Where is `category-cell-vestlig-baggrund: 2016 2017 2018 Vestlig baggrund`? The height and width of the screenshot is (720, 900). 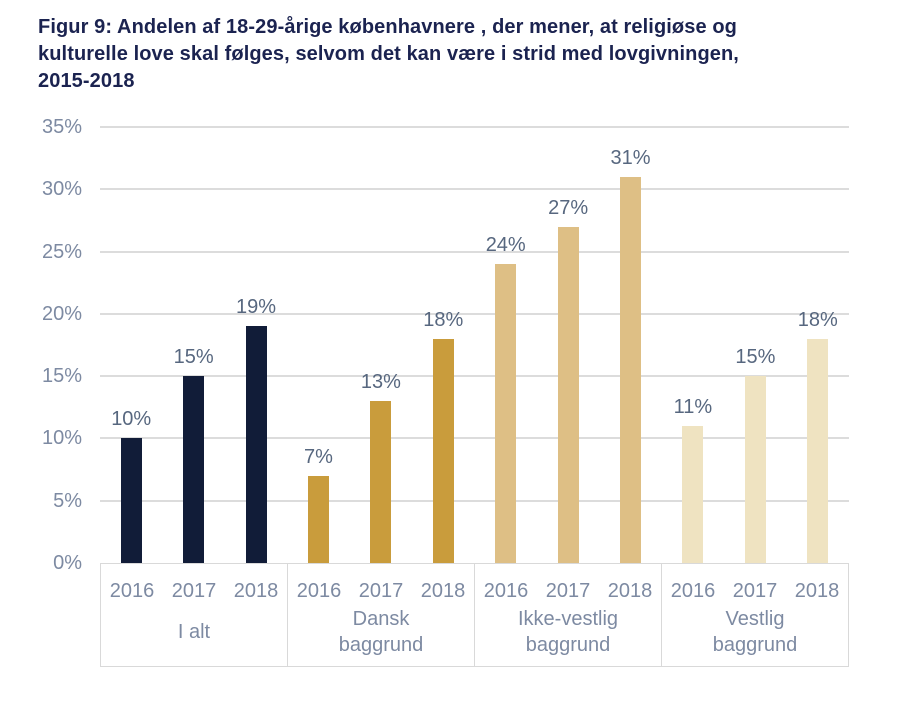 category-cell-vestlig-baggrund: 2016 2017 2018 Vestlig baggrund is located at coordinates (755, 615).